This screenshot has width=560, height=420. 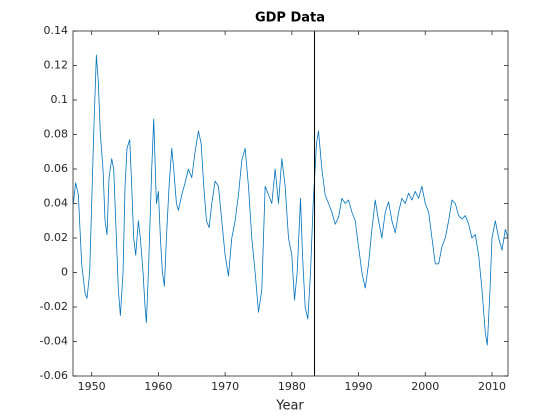 What do you see at coordinates (225, 386) in the screenshot?
I see `x-tick-label: 1970` at bounding box center [225, 386].